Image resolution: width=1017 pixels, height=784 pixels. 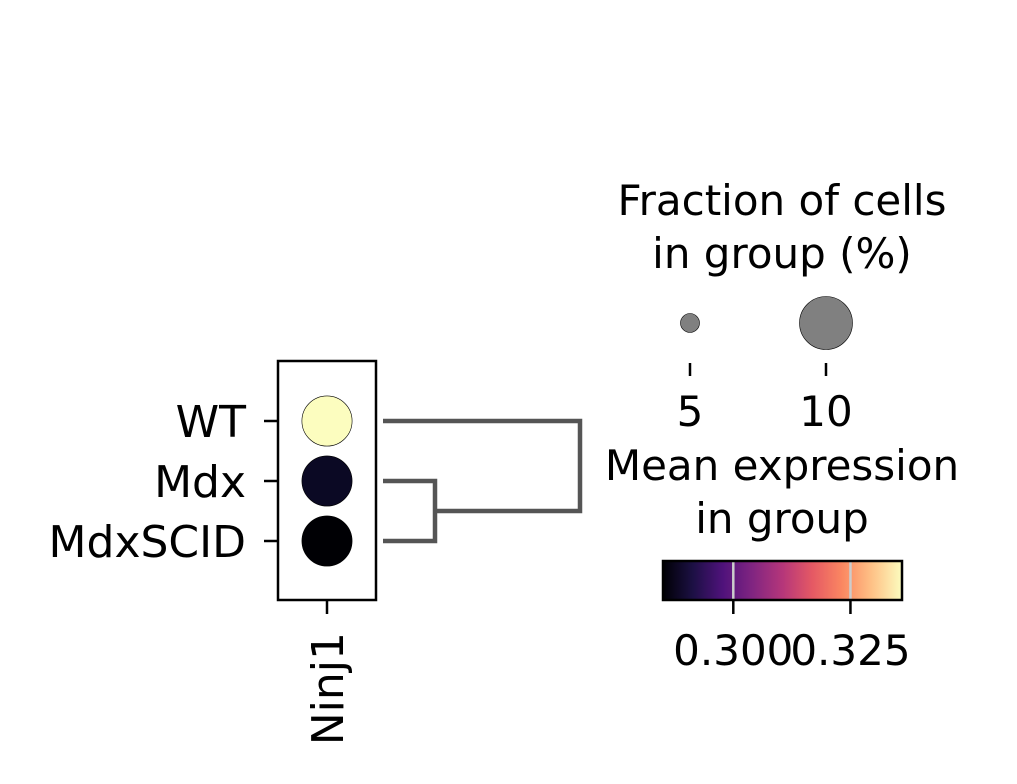 I want to click on y-tick-label: Mdx, so click(x=200, y=482).